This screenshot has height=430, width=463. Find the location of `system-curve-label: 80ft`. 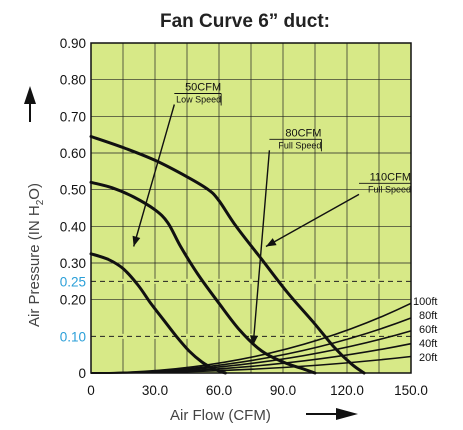

system-curve-label: 80ft is located at coordinates (428, 316).